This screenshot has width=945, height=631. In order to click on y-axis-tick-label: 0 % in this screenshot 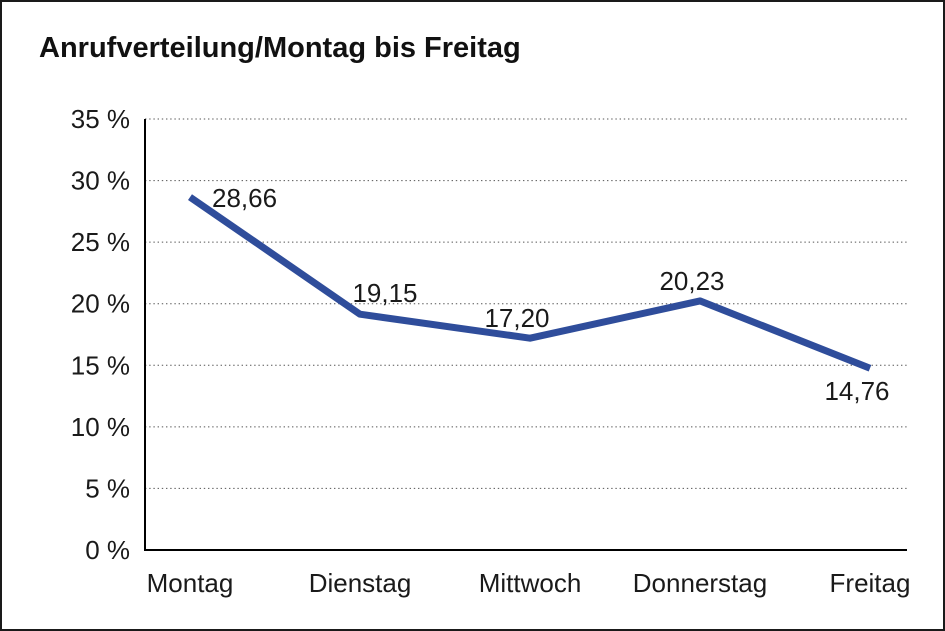, I will do `click(107, 550)`.